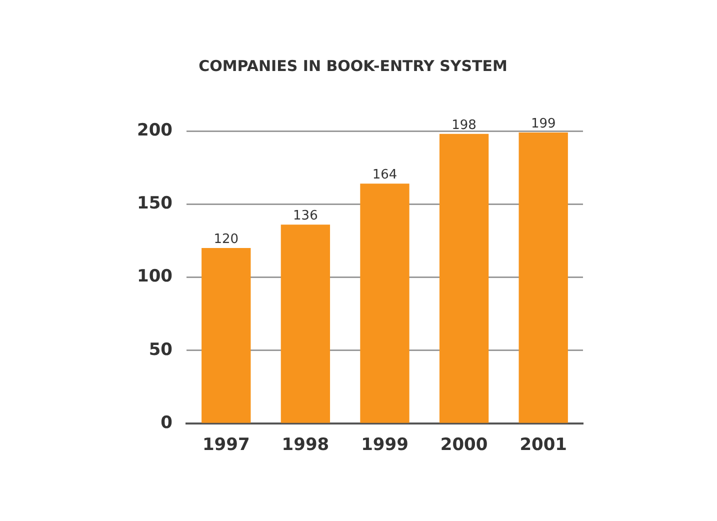 The height and width of the screenshot is (521, 717). I want to click on y-tick-label: 50, so click(160, 350).